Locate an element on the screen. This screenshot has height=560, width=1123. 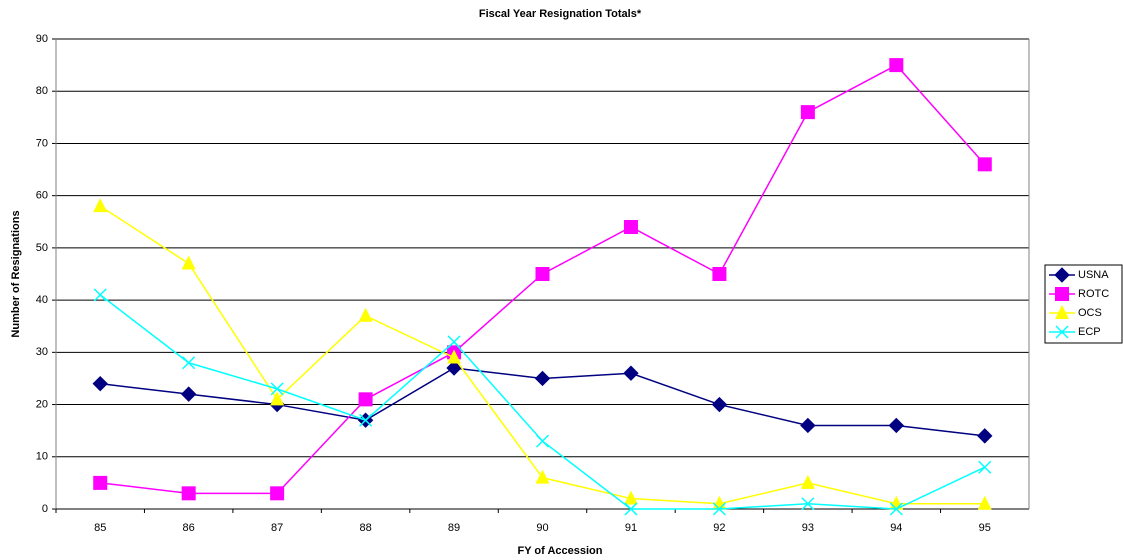
x-tick-label: 86 is located at coordinates (189, 528).